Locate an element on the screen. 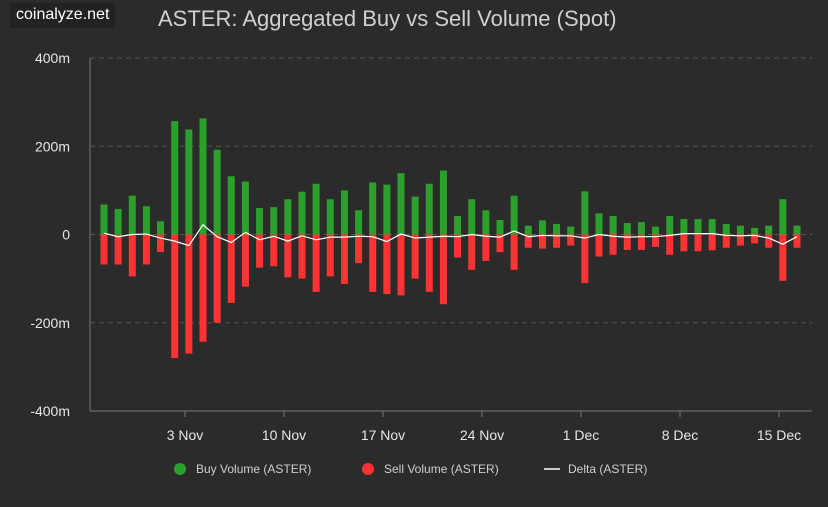  legend-buy: Buy Volume (ASTER) is located at coordinates (242, 469).